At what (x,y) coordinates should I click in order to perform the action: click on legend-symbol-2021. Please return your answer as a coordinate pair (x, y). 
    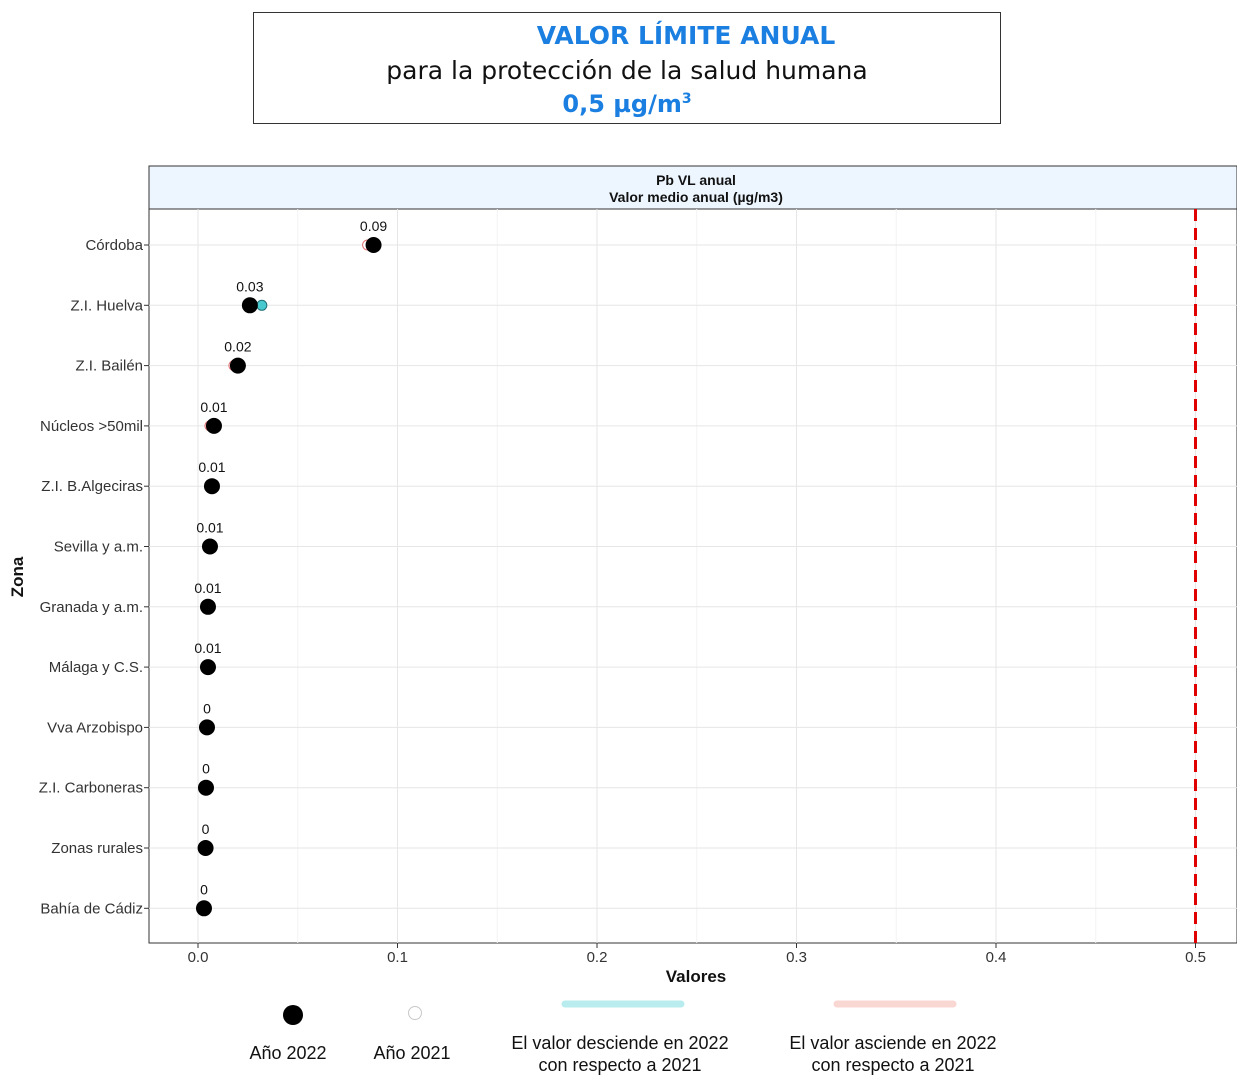
    Looking at the image, I should click on (415, 1013).